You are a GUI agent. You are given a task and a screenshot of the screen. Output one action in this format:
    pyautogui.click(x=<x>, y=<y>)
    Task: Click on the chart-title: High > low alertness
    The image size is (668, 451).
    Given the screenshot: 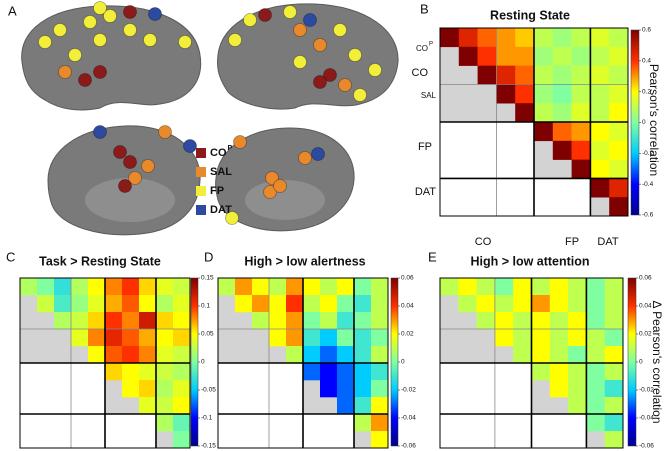 What is the action you would take?
    pyautogui.click(x=304, y=261)
    